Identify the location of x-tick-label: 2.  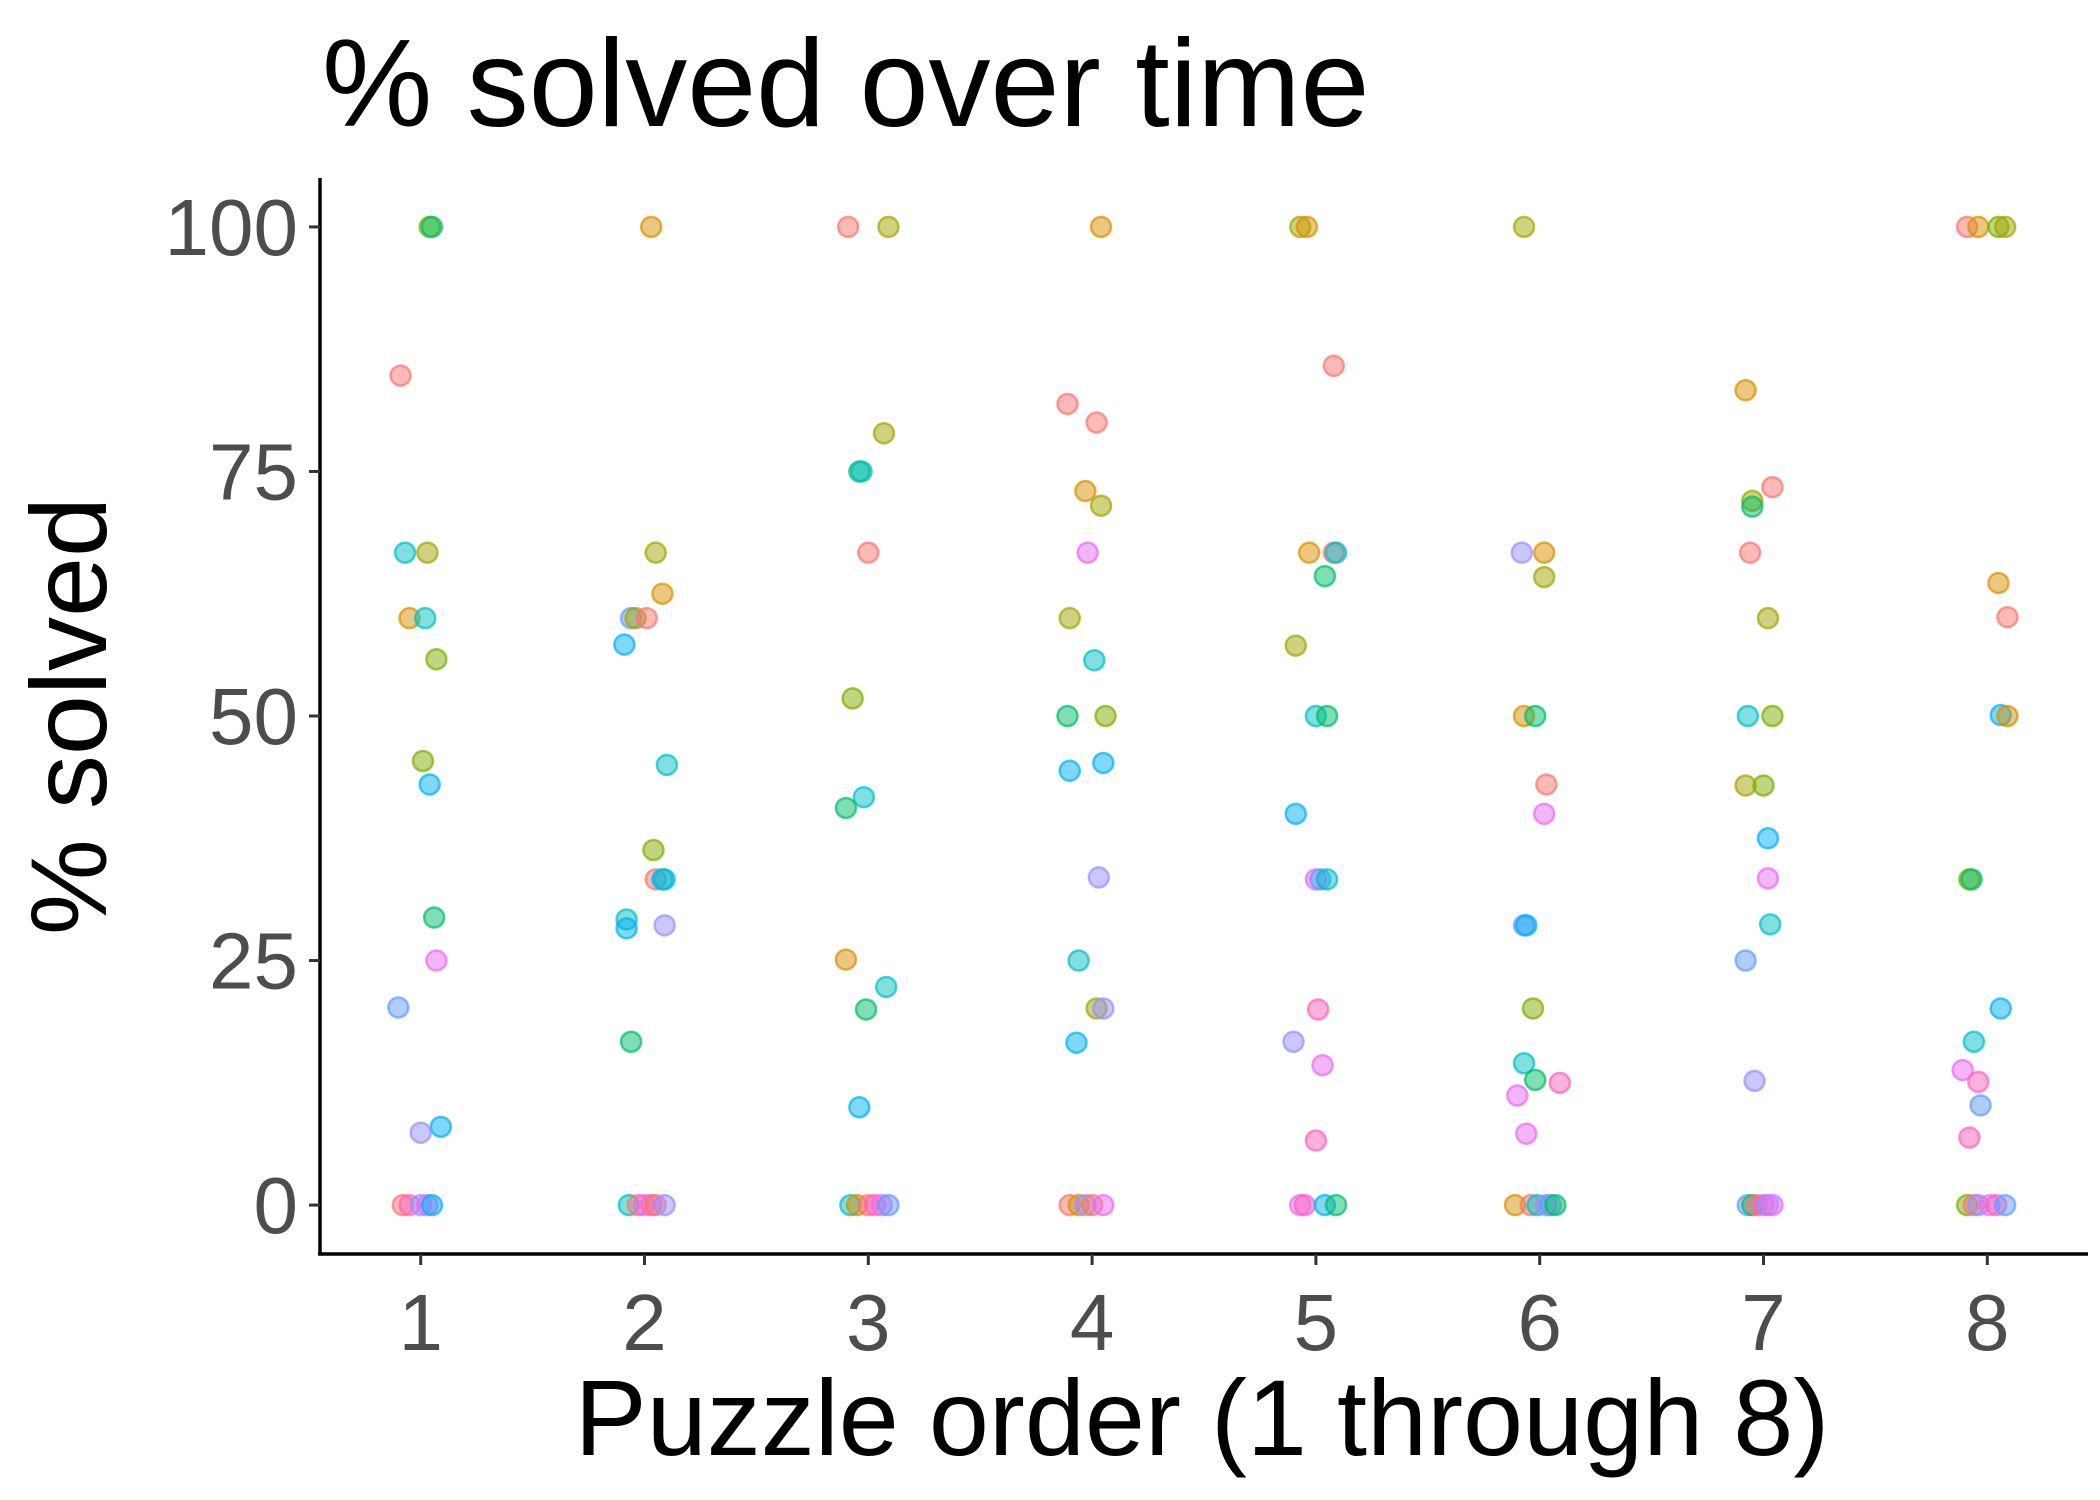
(644, 1322).